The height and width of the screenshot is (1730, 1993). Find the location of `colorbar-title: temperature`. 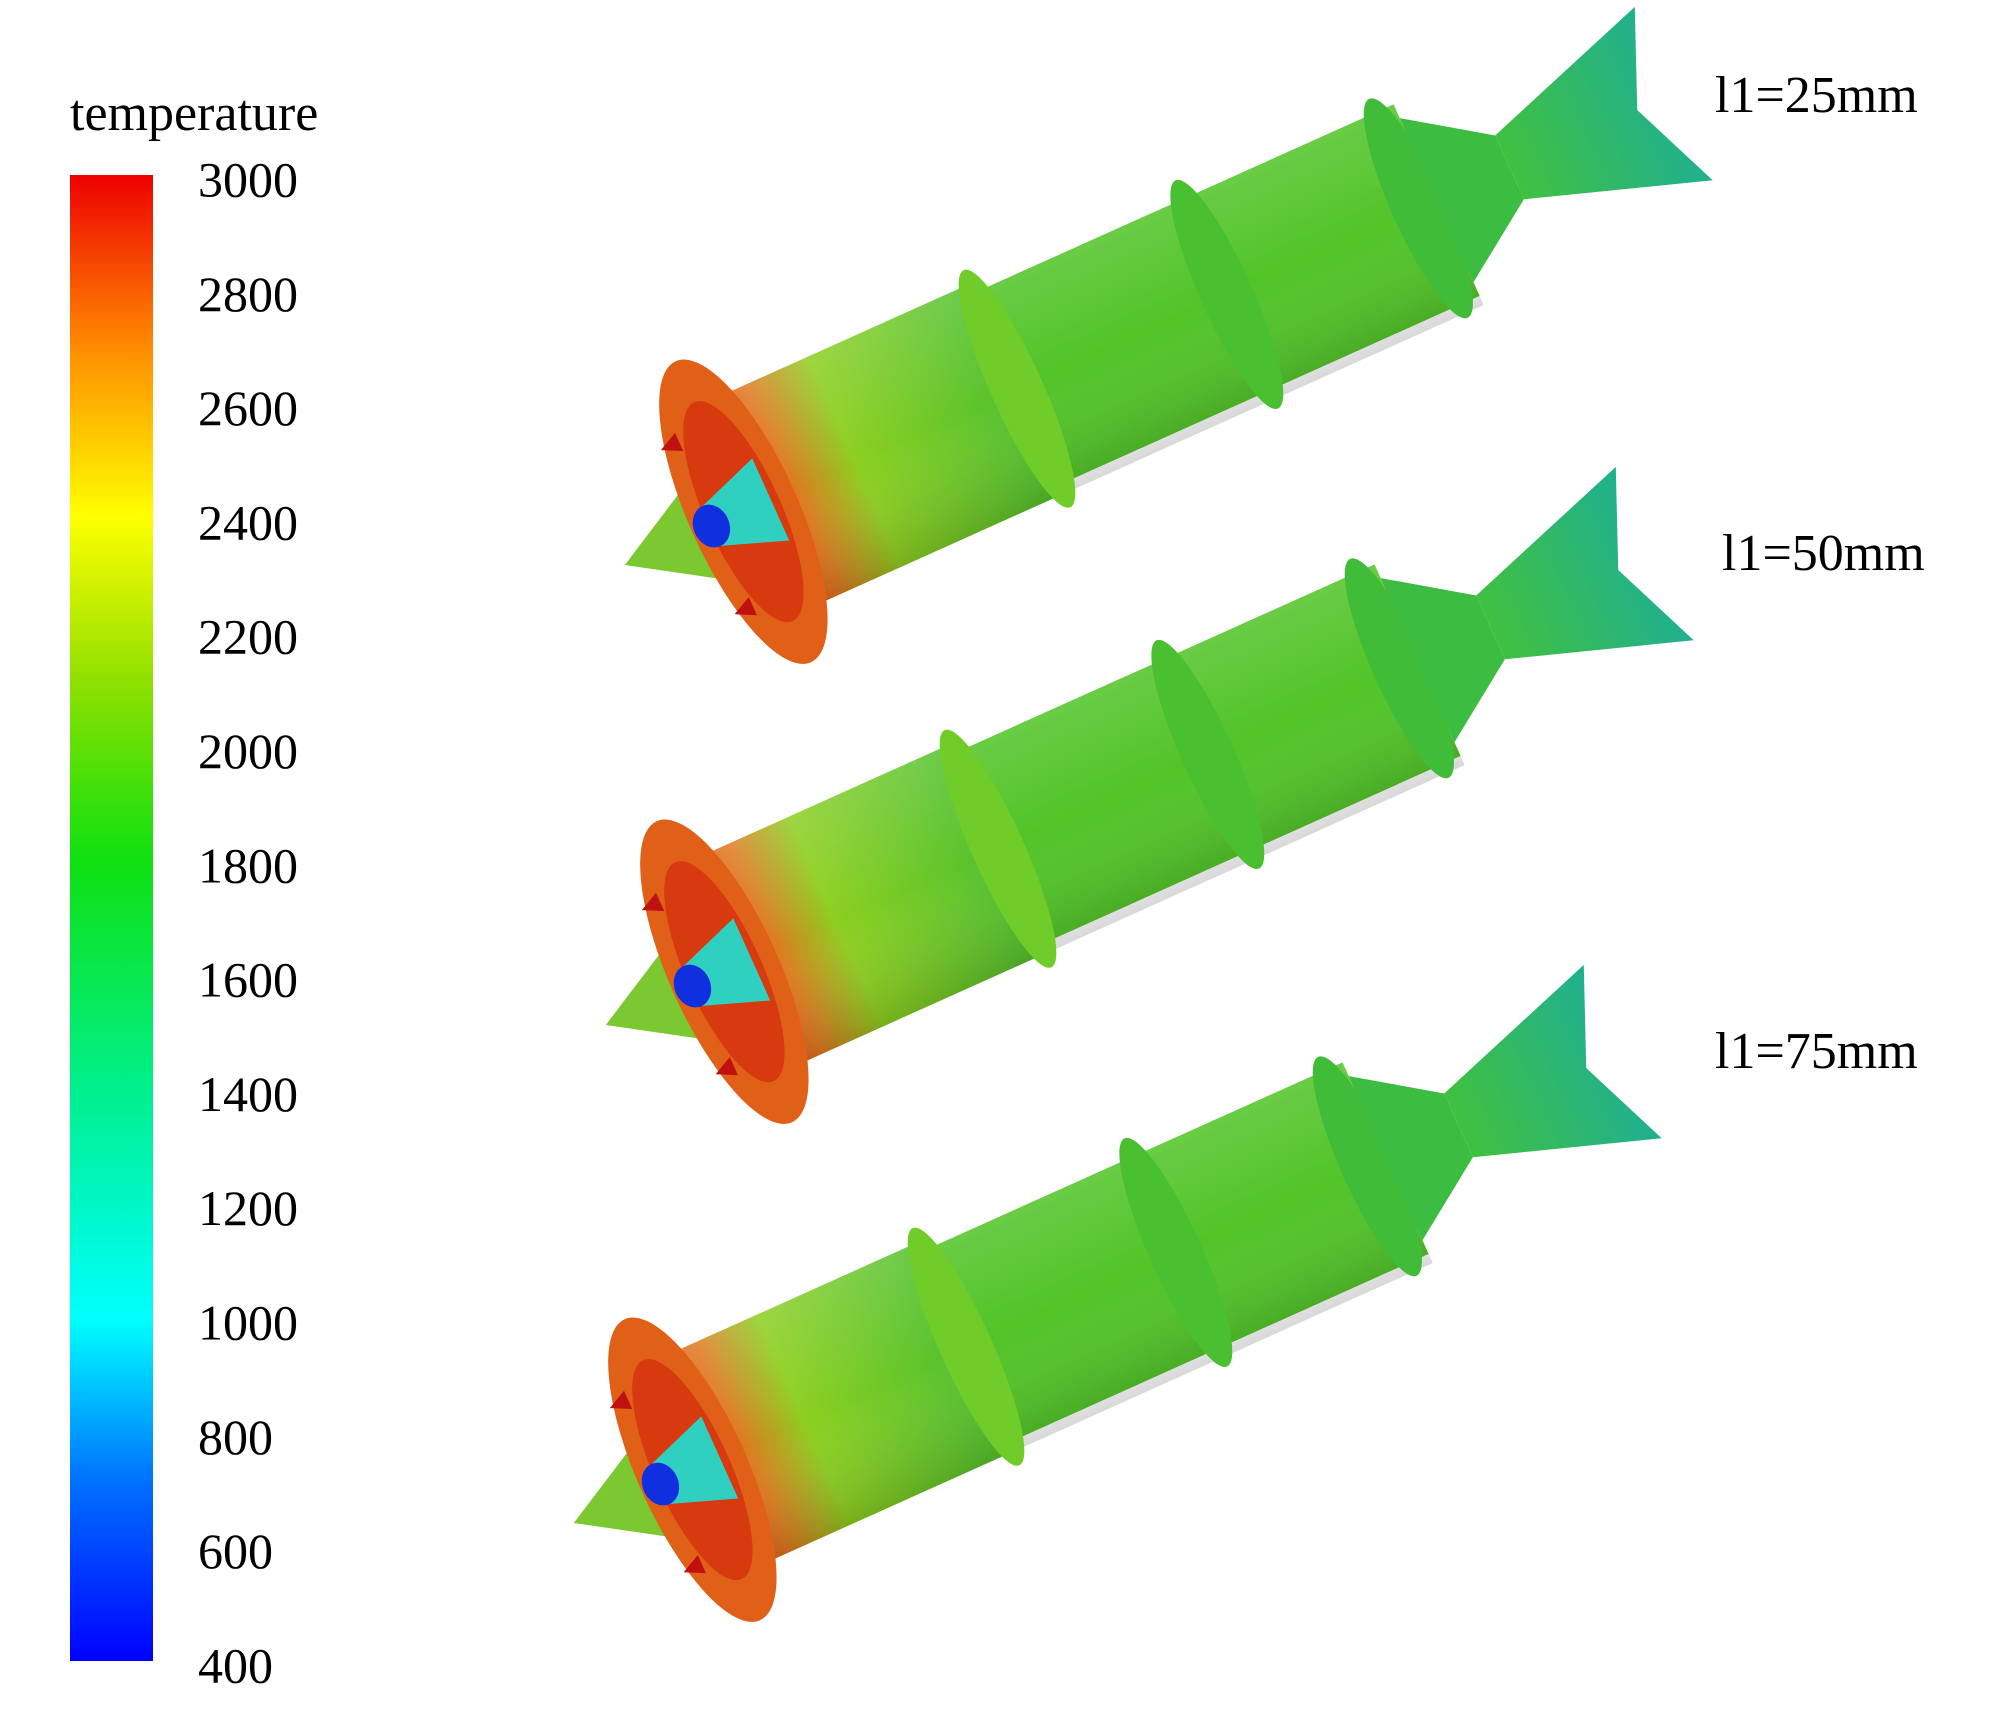

colorbar-title: temperature is located at coordinates (194, 113).